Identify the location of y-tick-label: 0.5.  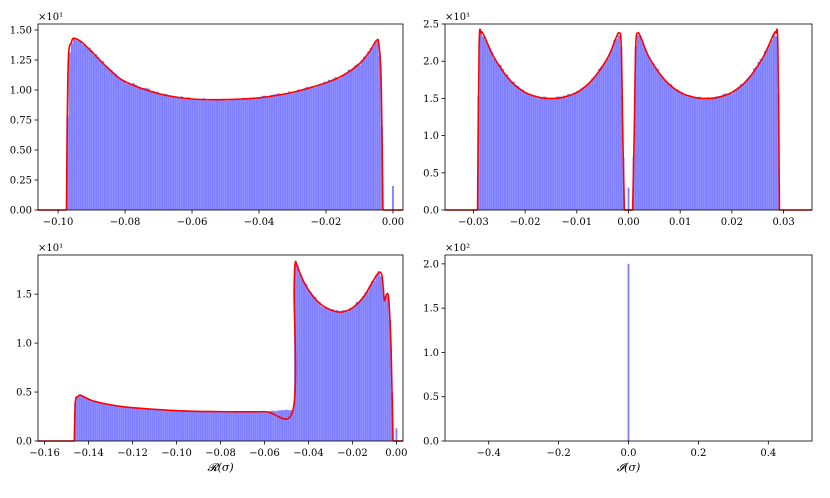
(431, 397).